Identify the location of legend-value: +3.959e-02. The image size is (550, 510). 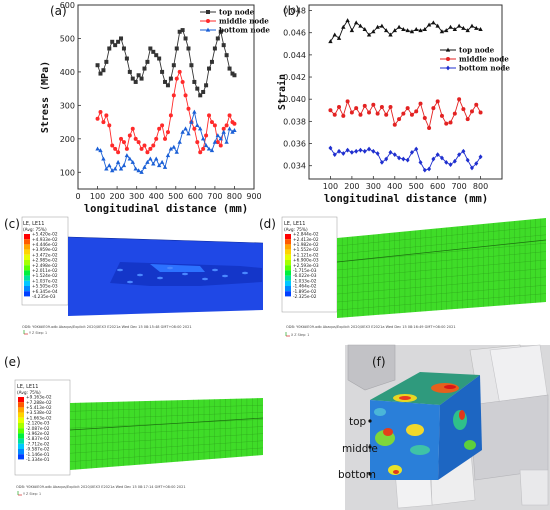
(45, 250).